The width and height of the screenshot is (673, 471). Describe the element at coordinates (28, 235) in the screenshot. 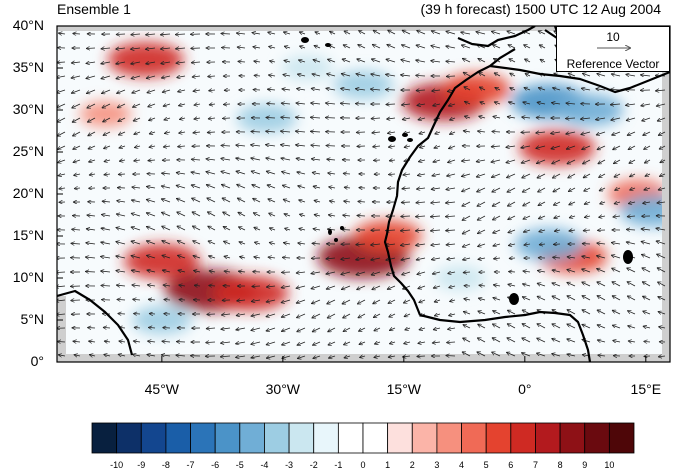

I see `lat-tick-label: 15°N` at that location.